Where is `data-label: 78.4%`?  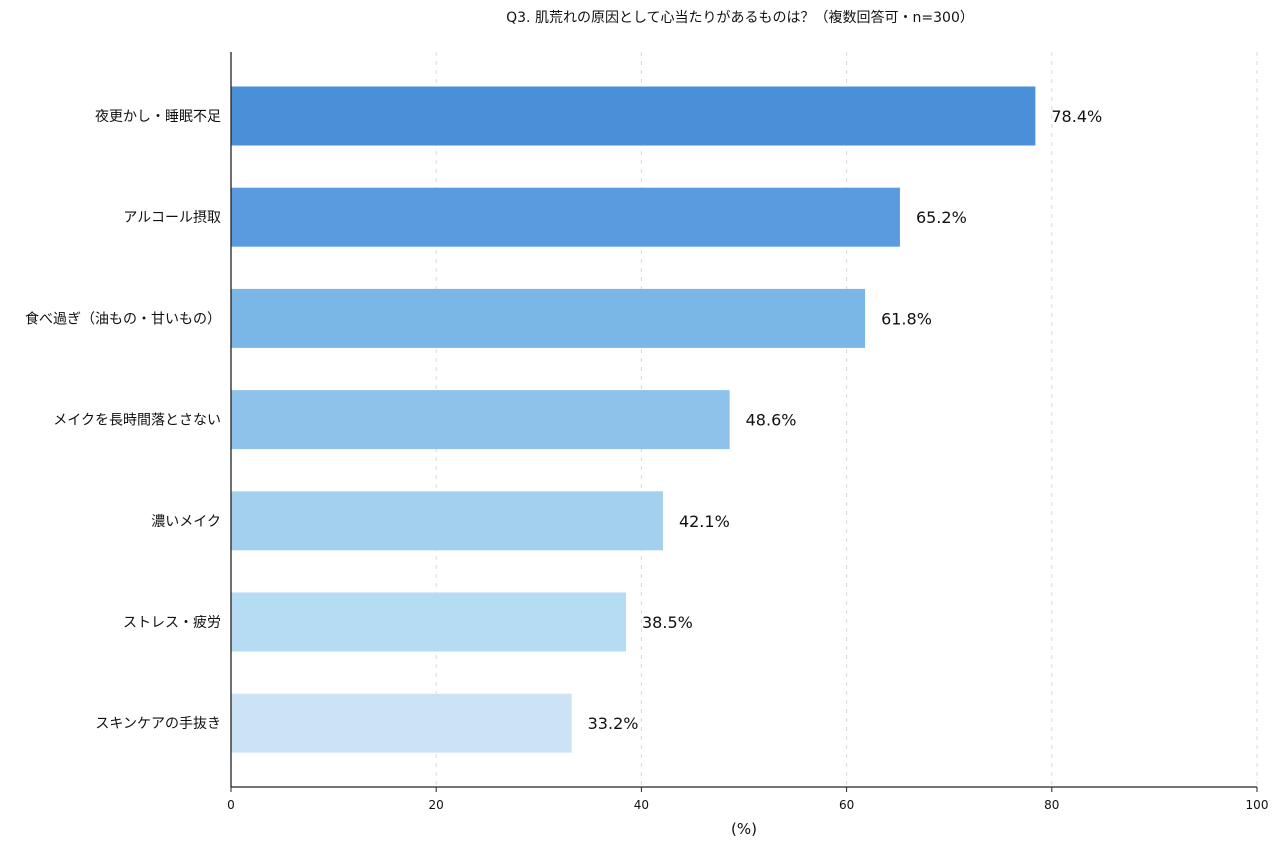 data-label: 78.4% is located at coordinates (1076, 116).